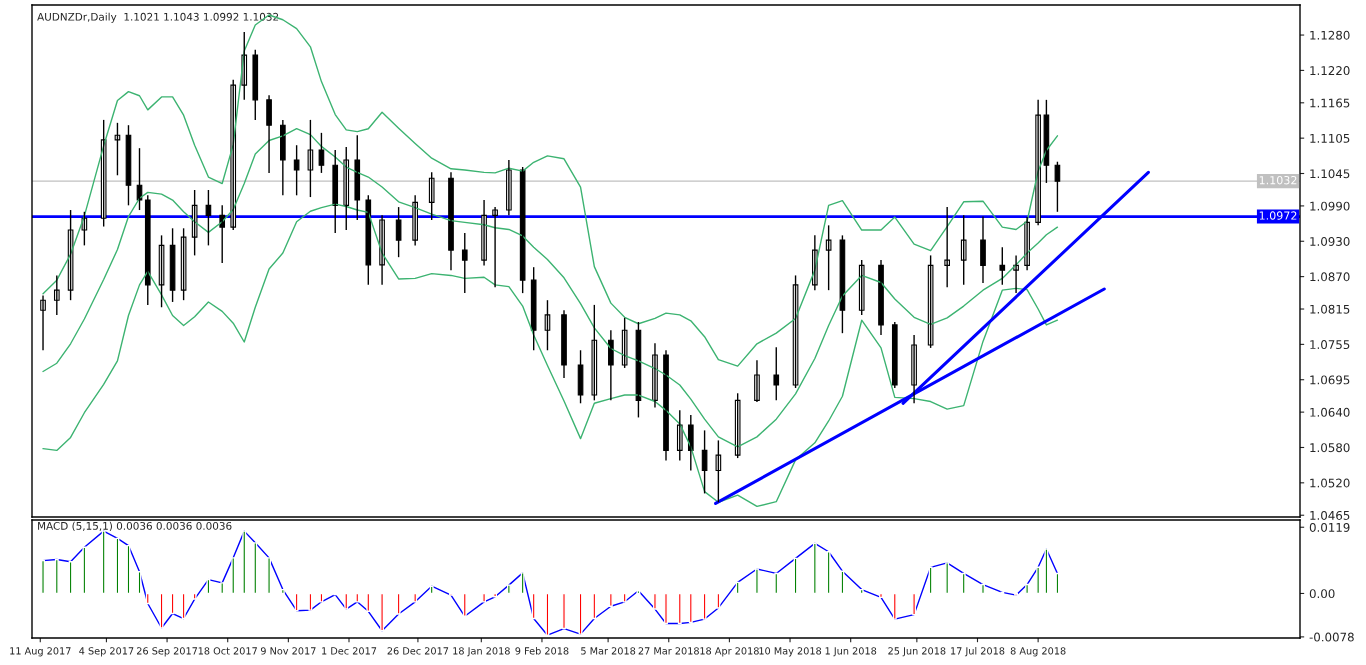 This screenshot has height=665, width=1366. Describe the element at coordinates (729, 652) in the screenshot. I see `x-tick-label: 18 Apr 2018` at that location.